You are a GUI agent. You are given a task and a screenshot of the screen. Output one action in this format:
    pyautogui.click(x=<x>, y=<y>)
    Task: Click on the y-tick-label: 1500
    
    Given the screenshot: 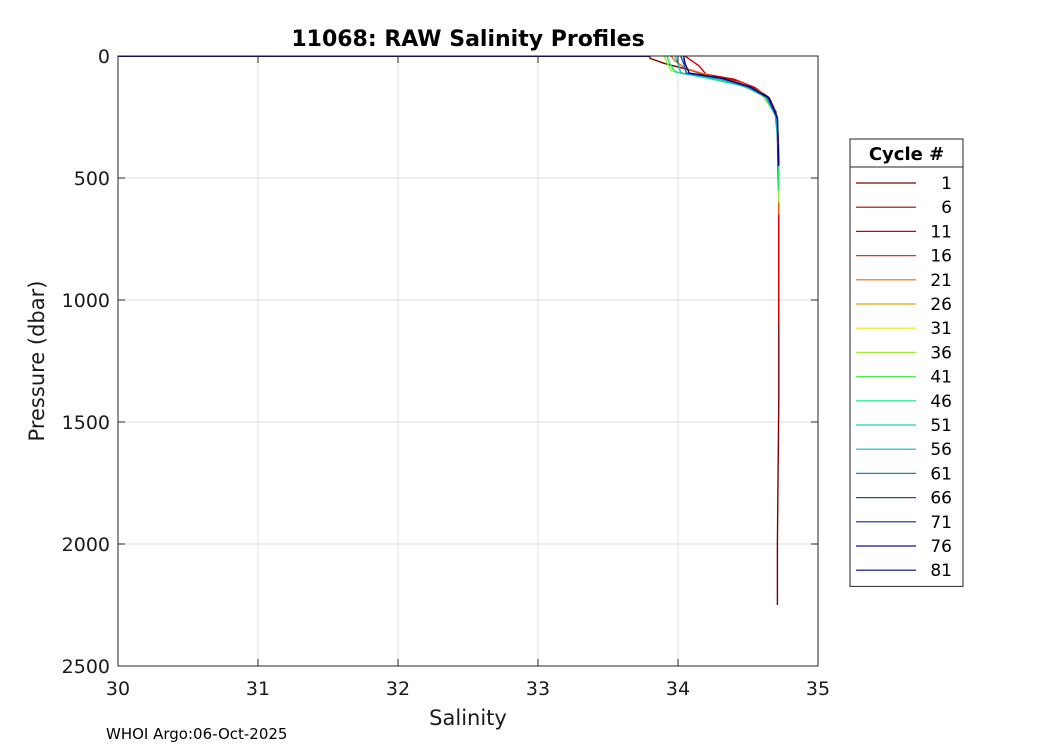 What is the action you would take?
    pyautogui.click(x=86, y=423)
    